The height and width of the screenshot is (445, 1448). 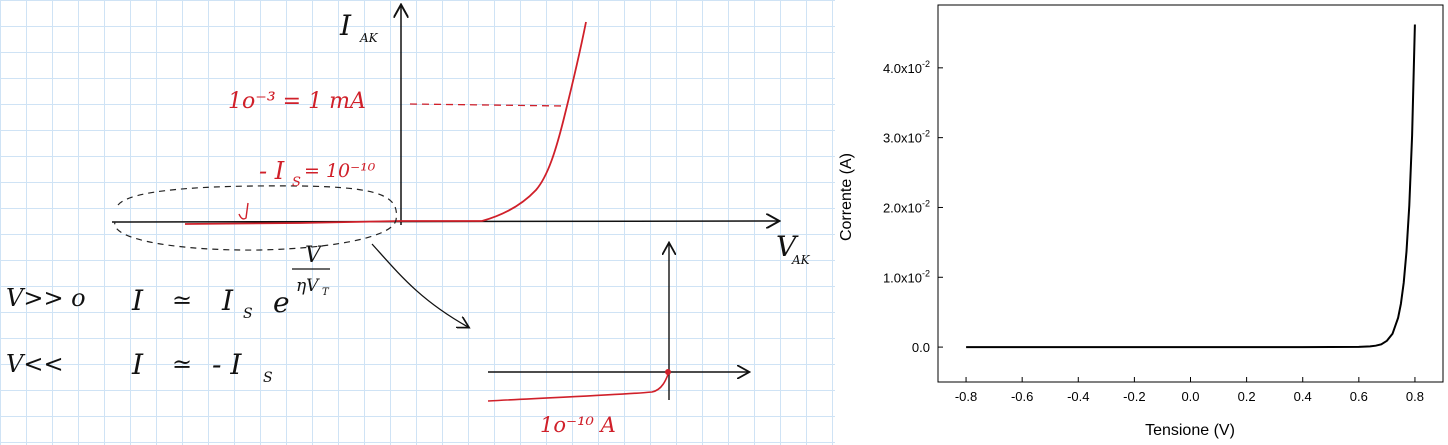 What do you see at coordinates (668, 372) in the screenshot?
I see `notes-inset-origin-dot` at bounding box center [668, 372].